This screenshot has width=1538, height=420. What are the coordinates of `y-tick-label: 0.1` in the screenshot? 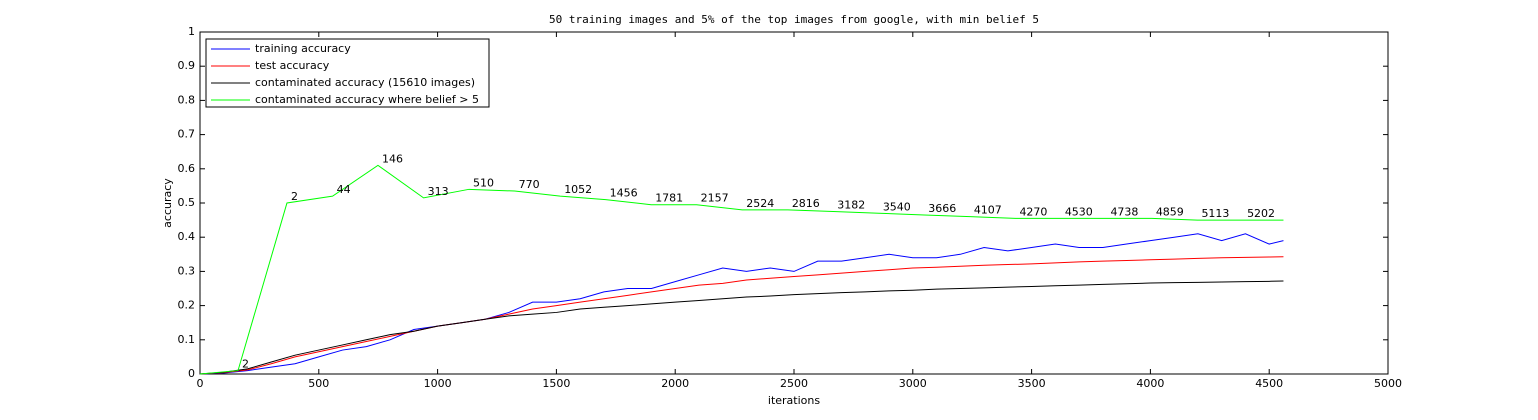 It's located at (187, 339).